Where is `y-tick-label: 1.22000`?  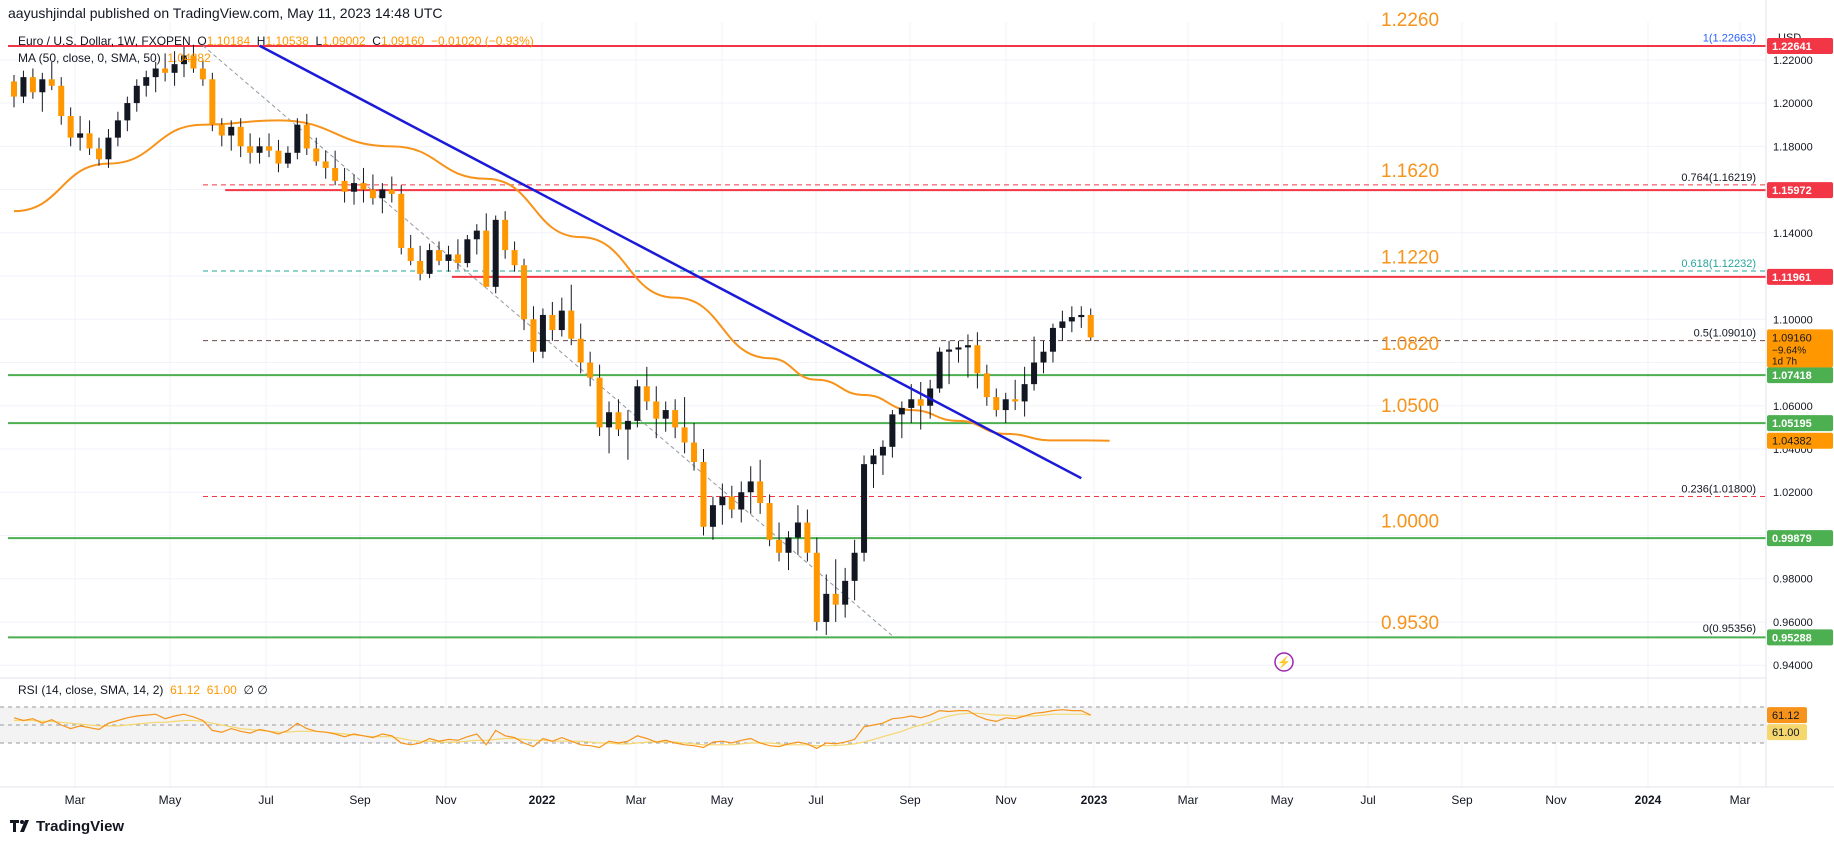
y-tick-label: 1.22000 is located at coordinates (1793, 61).